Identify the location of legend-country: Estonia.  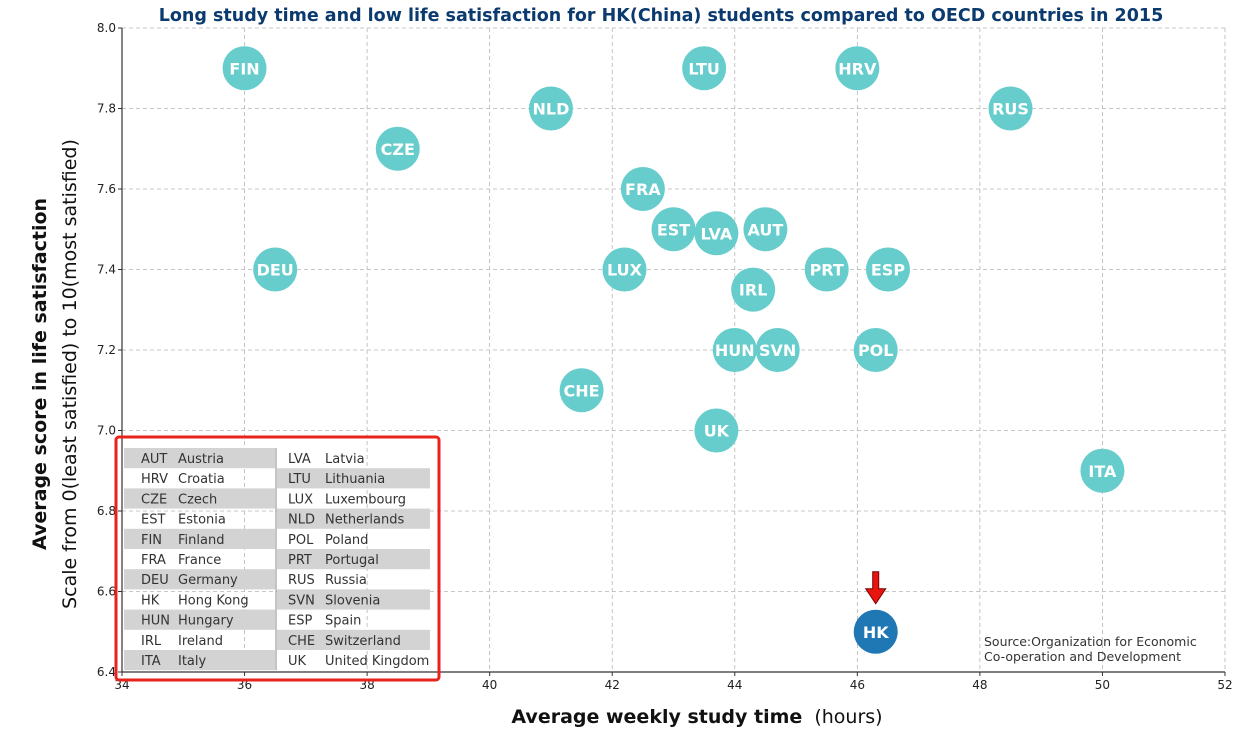
(202, 520).